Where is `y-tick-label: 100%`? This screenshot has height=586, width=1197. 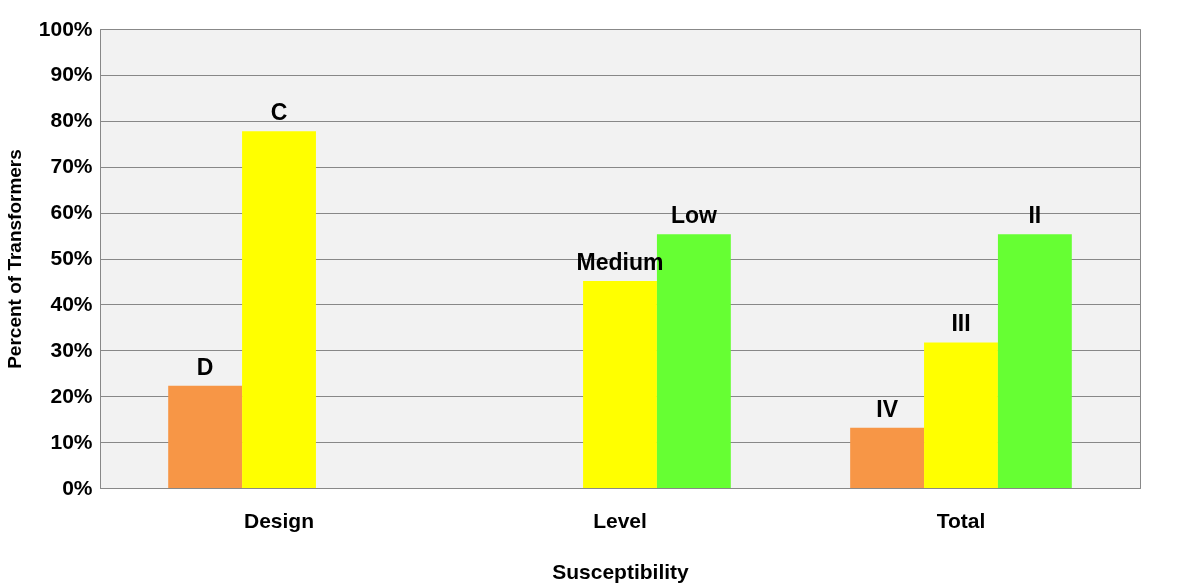 y-tick-label: 100% is located at coordinates (65, 28).